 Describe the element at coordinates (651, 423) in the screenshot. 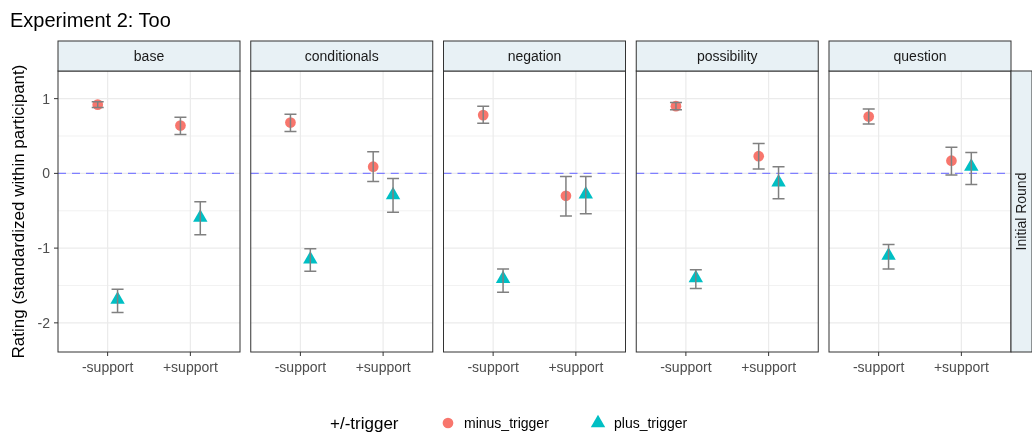

I see `legend-label: plus_trigger` at that location.